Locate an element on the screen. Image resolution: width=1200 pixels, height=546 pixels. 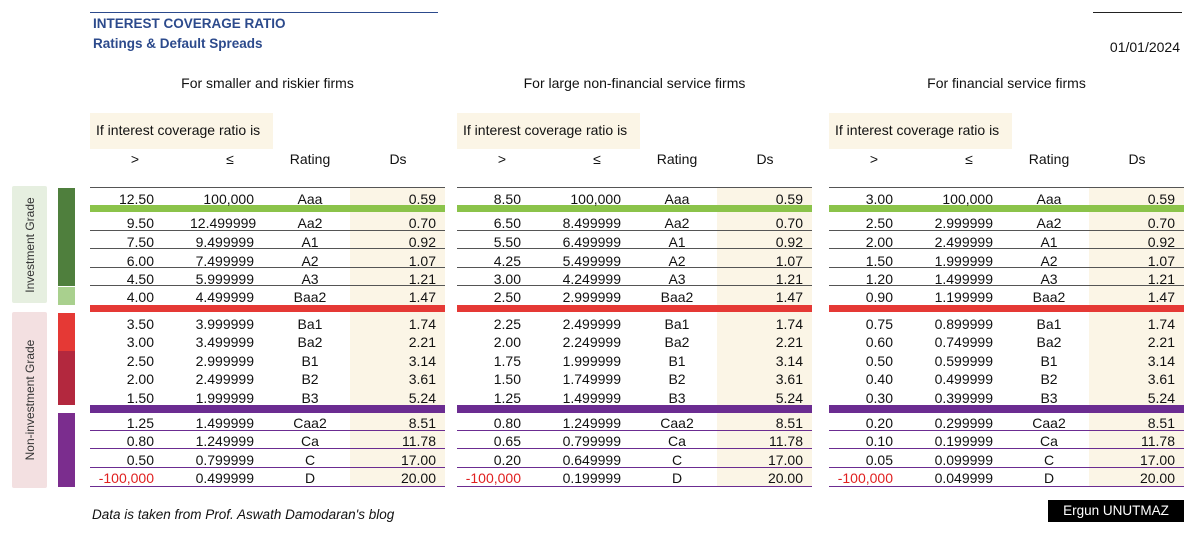
table-row: 2.00 2.499999 A1 0.92 is located at coordinates (1006, 242).